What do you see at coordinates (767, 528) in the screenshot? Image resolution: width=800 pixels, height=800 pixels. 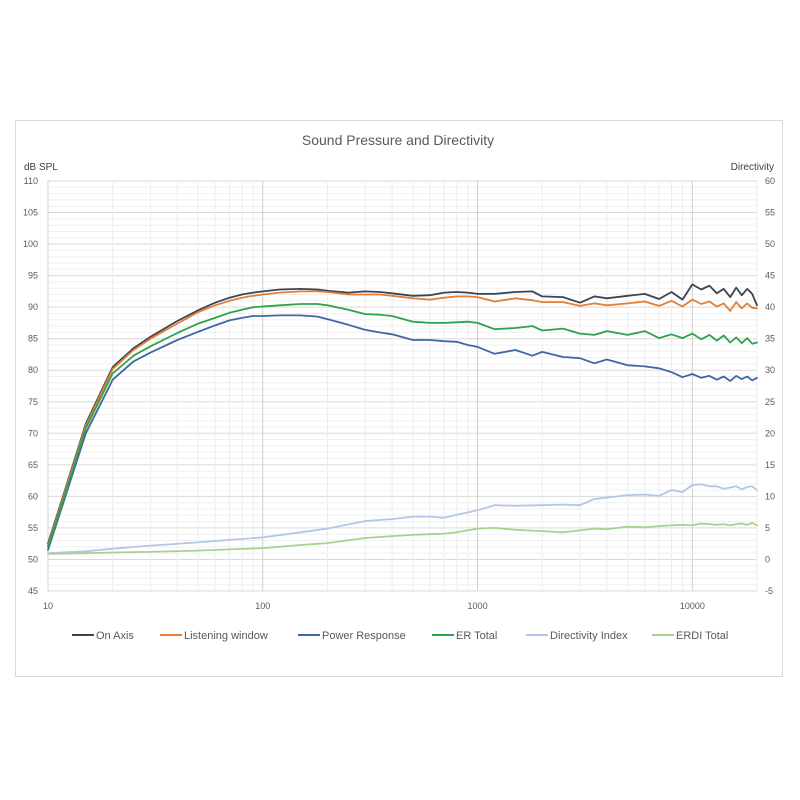 I see `y2-tick-label: 5` at bounding box center [767, 528].